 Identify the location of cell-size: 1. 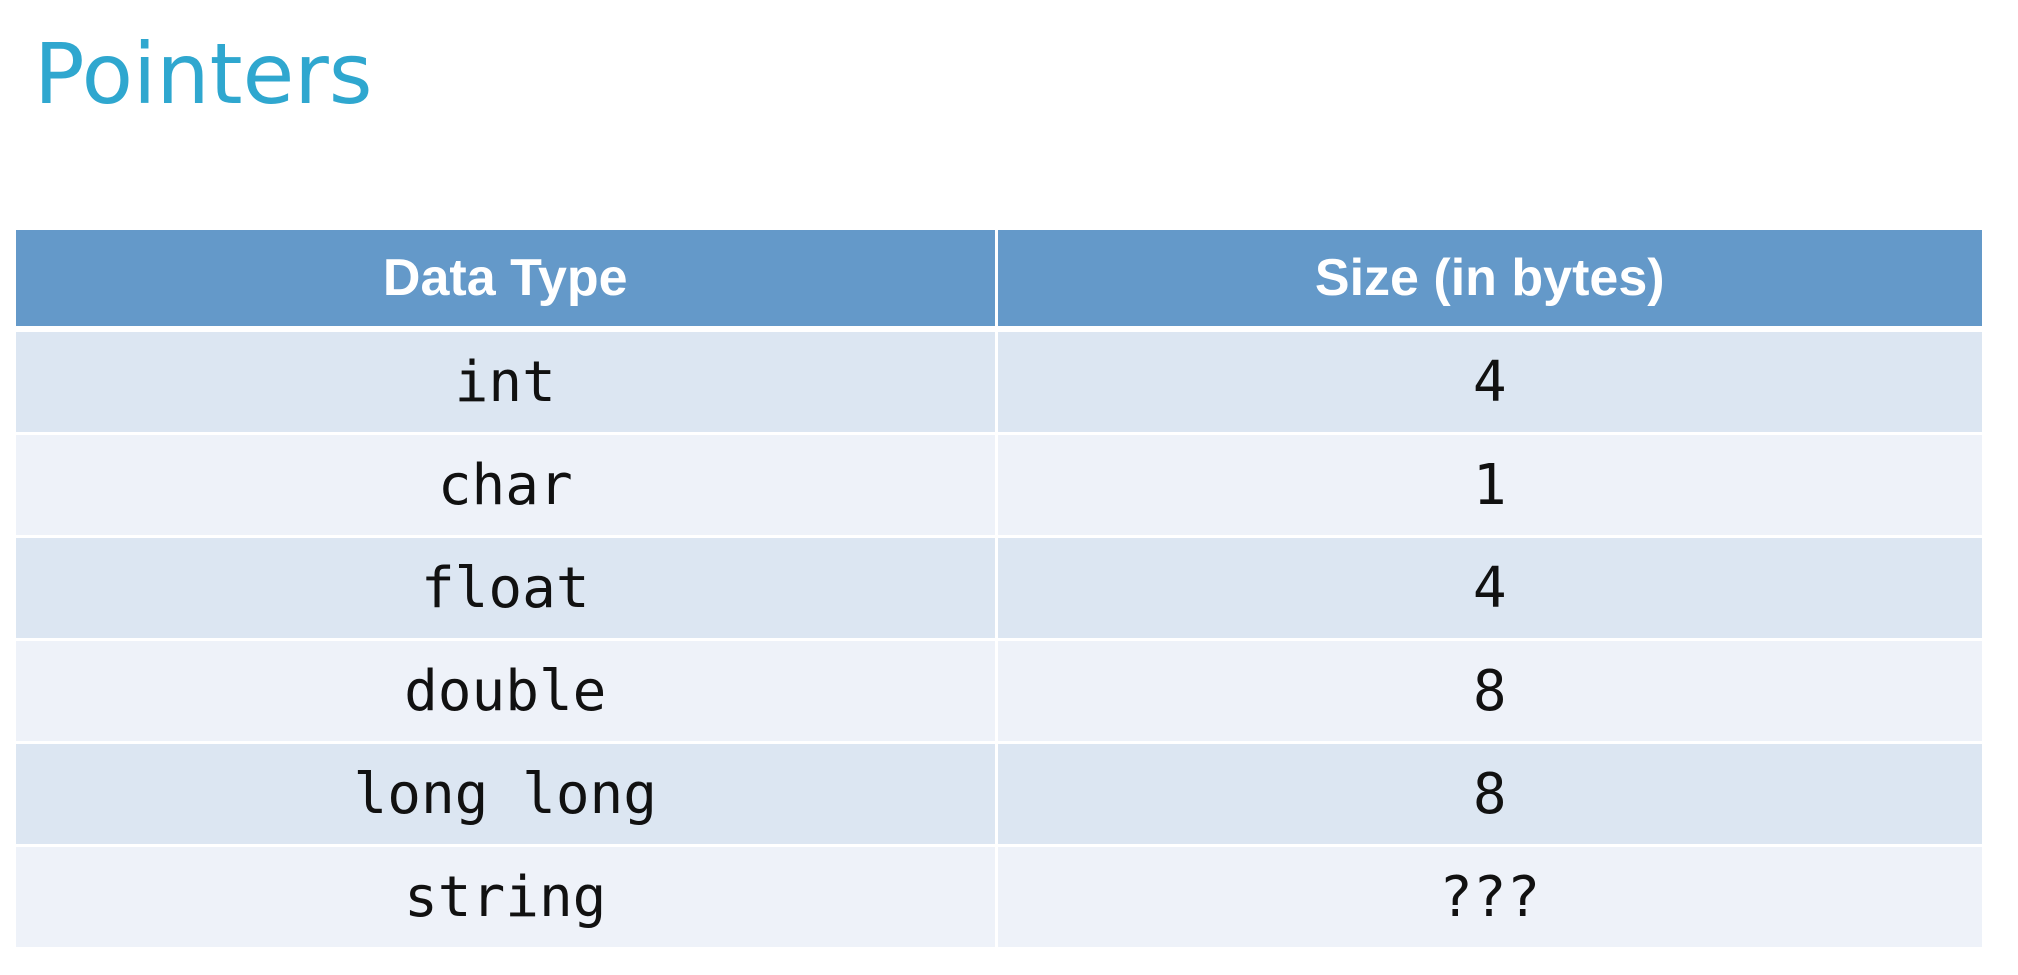
(1488, 485).